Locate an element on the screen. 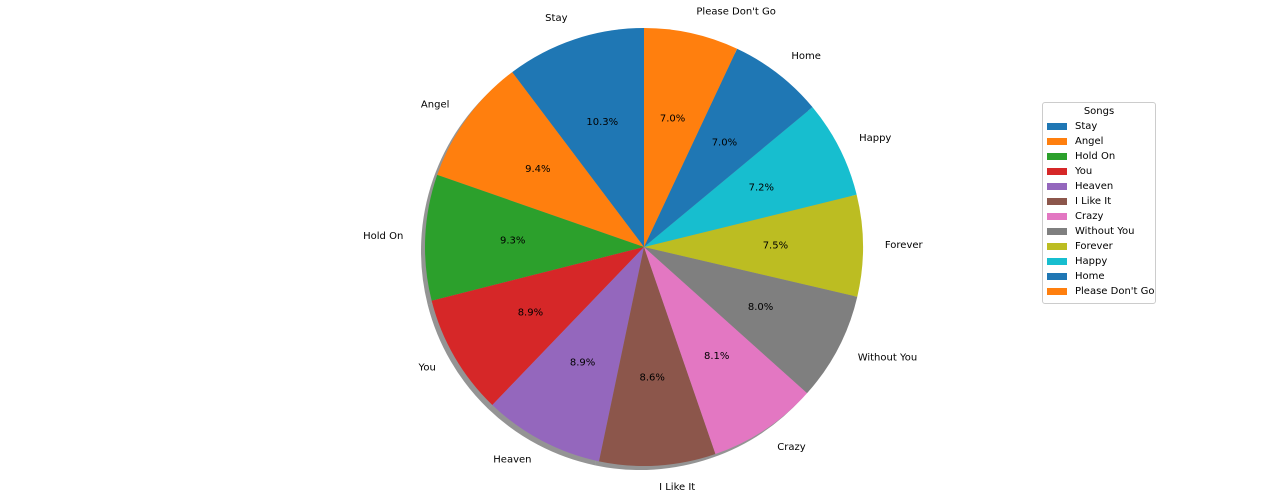 Image resolution: width=1288 pixels, height=497 pixels. legend-item-heaven: Heaven is located at coordinates (1099, 186).